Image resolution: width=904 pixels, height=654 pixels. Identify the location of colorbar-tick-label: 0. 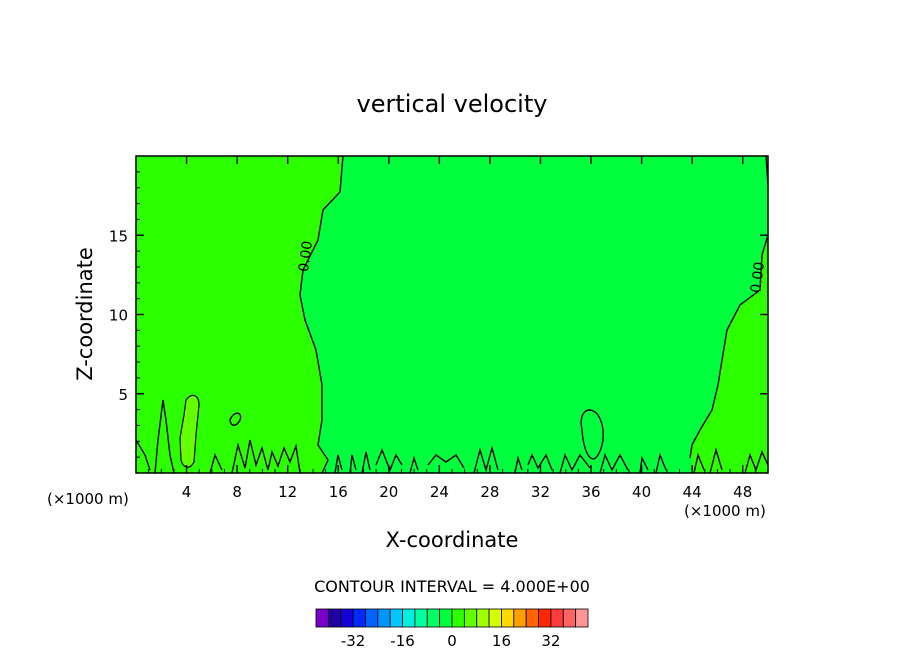
(452, 641).